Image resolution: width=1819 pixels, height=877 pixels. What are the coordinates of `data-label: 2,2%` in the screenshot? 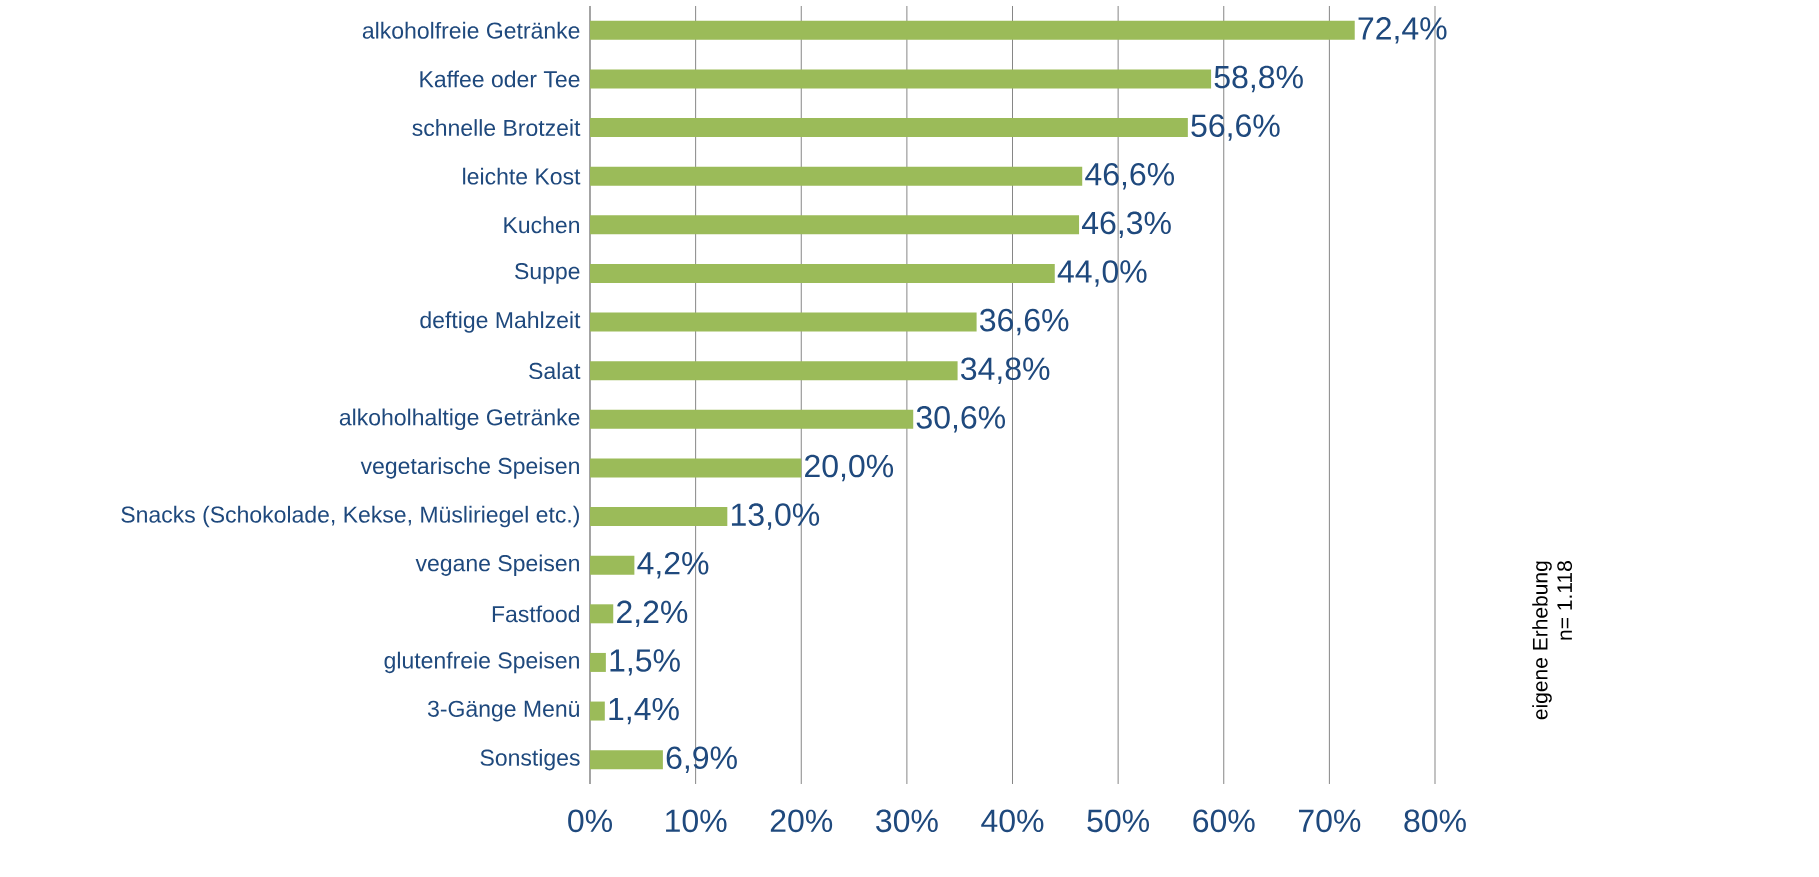 It's located at (652, 614).